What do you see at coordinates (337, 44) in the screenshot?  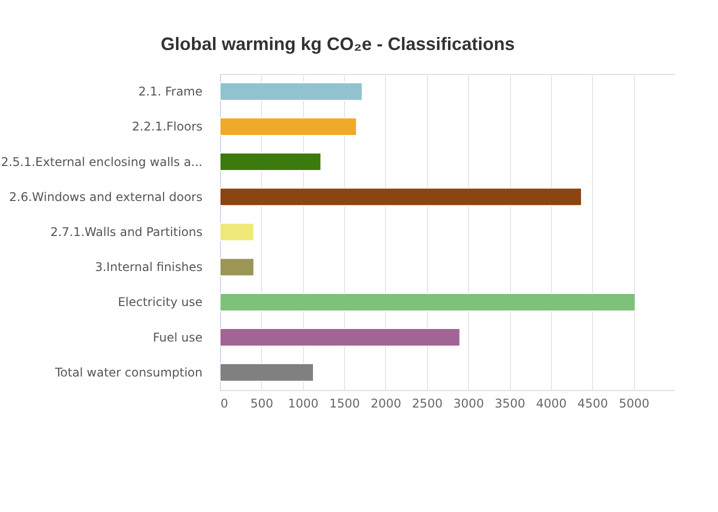 I see `chart-title: Global warming kg CO₂e - Classifications` at bounding box center [337, 44].